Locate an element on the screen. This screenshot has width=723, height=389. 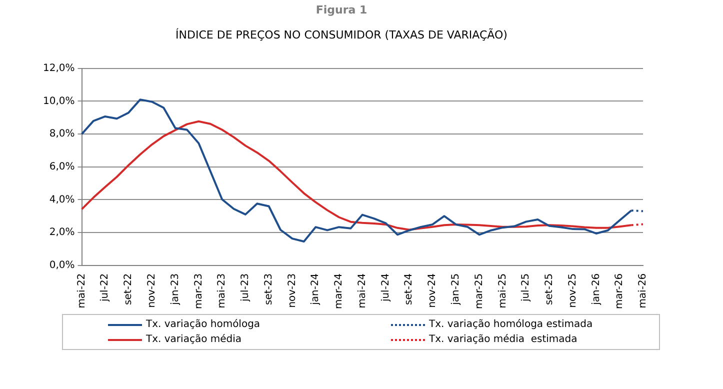
x-tick-label: nov-25 is located at coordinates (572, 290).